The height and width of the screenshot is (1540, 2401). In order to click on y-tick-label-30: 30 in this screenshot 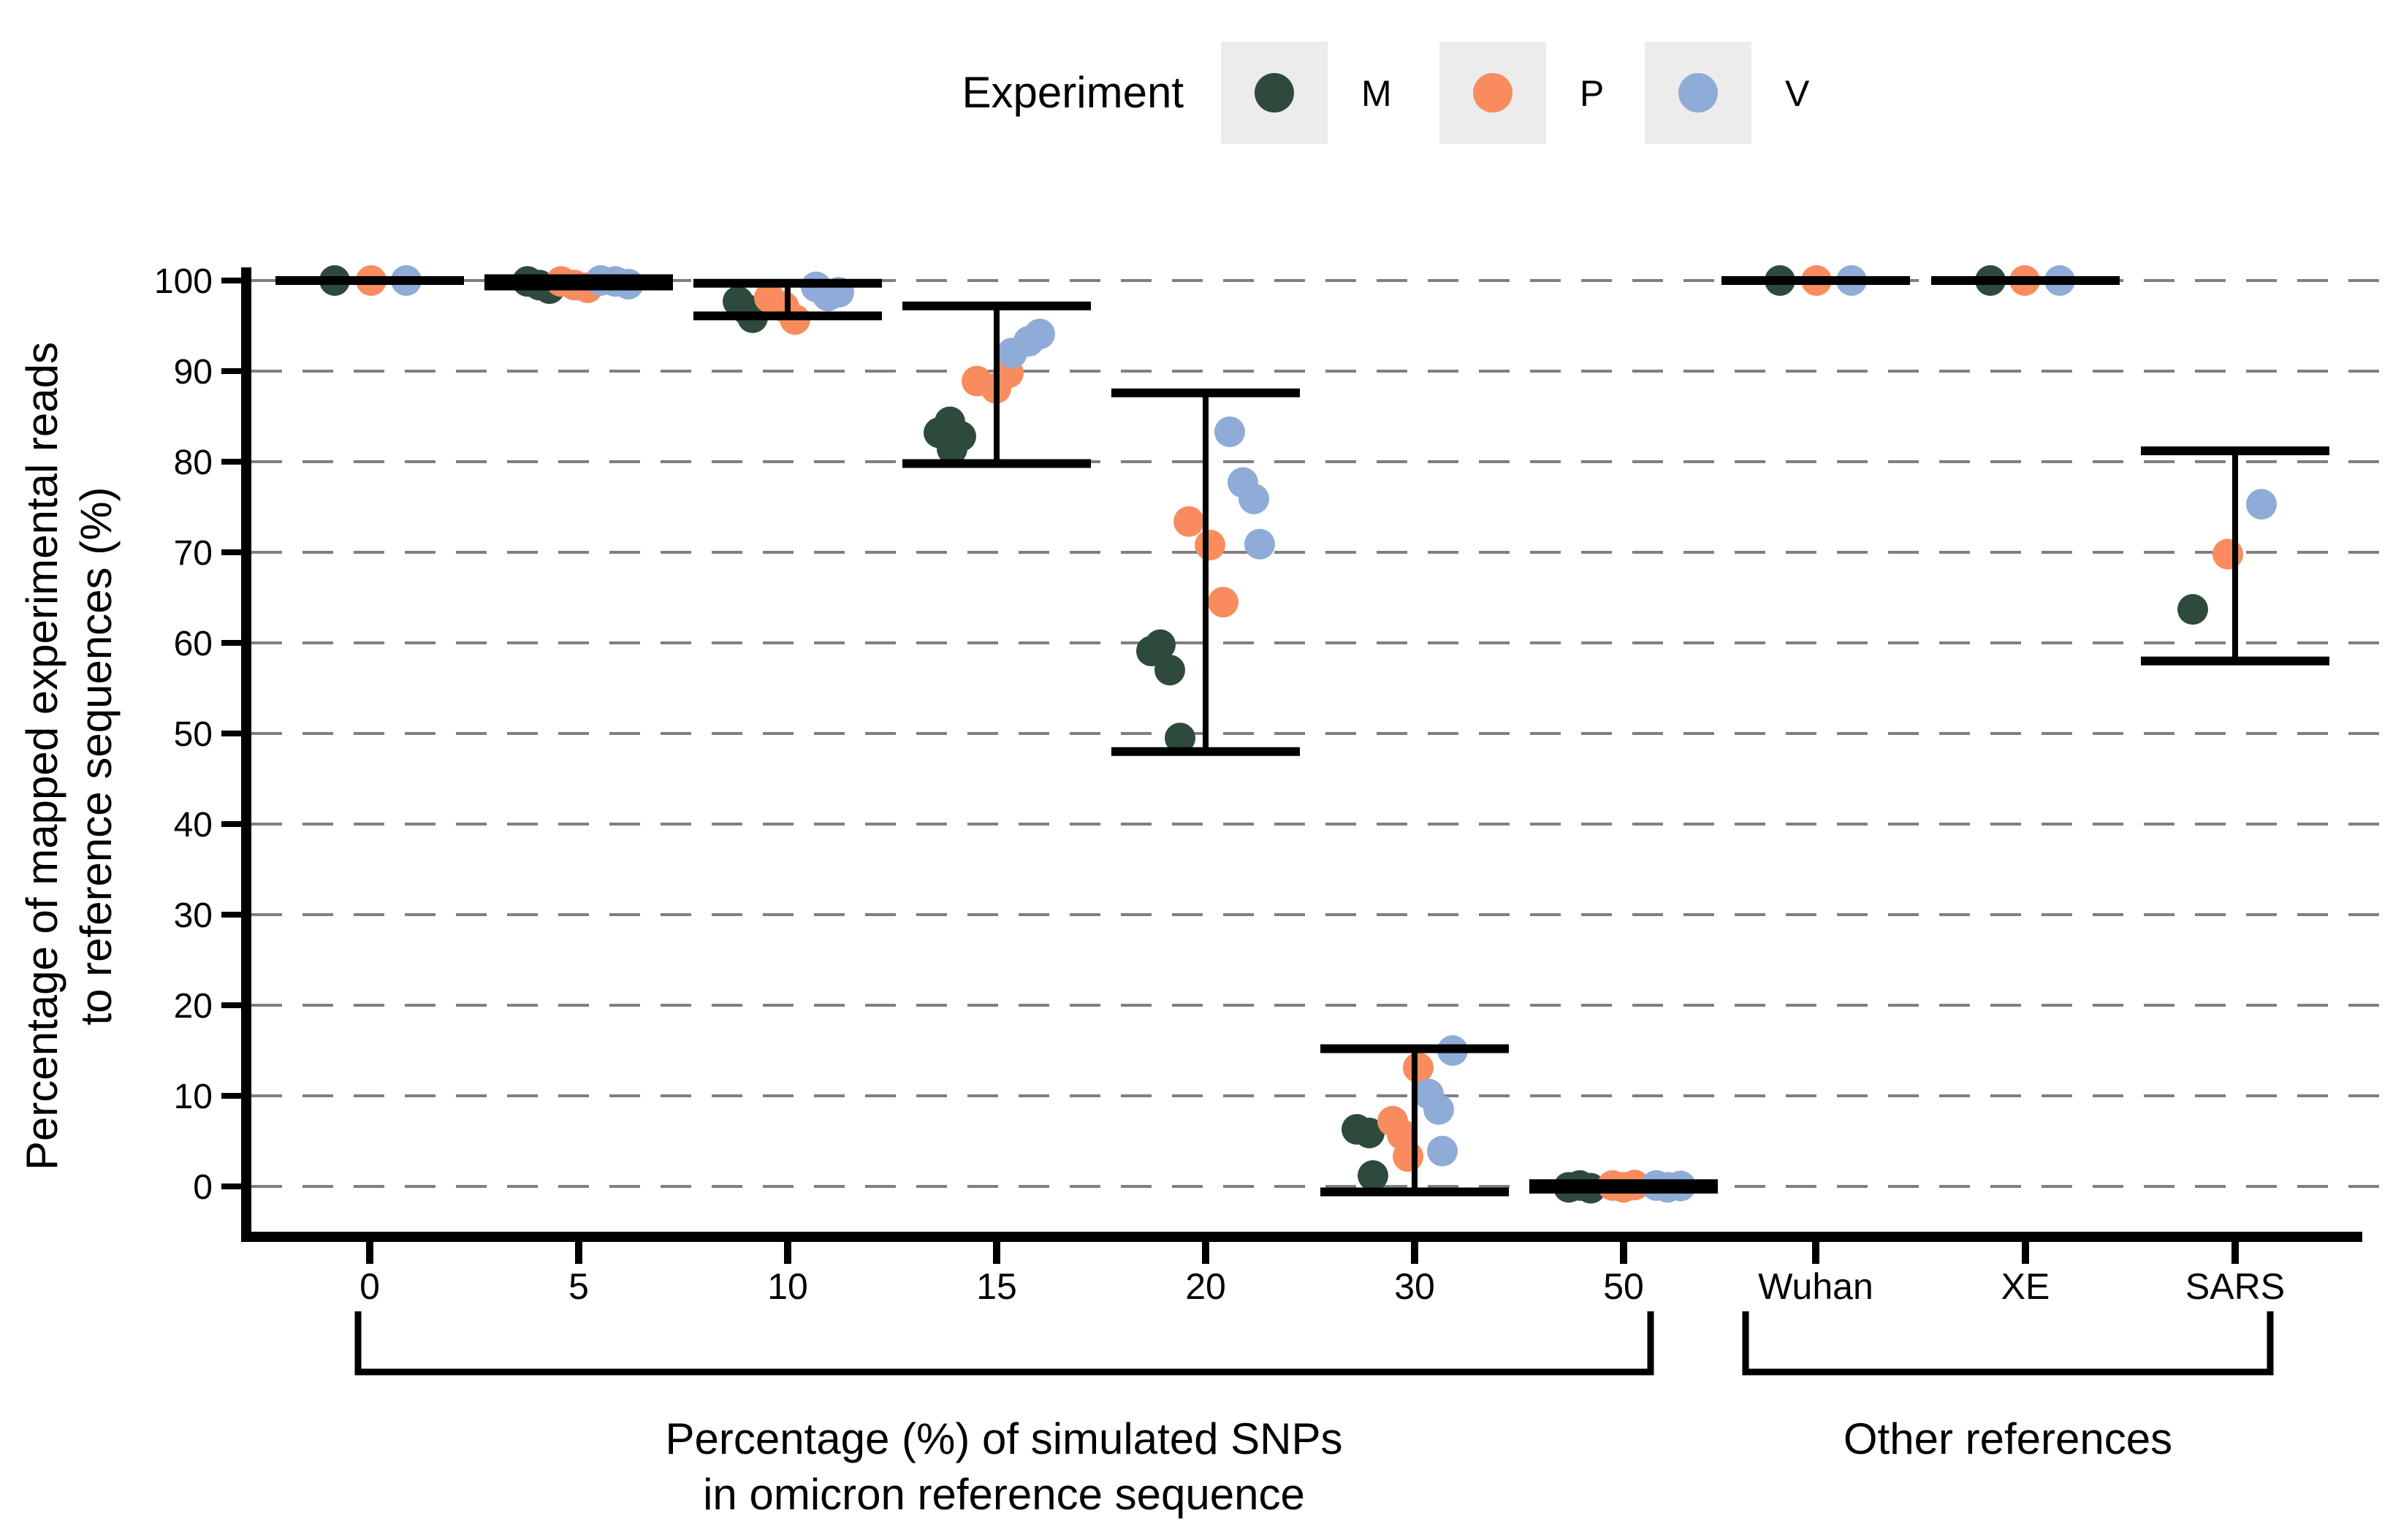, I will do `click(193, 915)`.